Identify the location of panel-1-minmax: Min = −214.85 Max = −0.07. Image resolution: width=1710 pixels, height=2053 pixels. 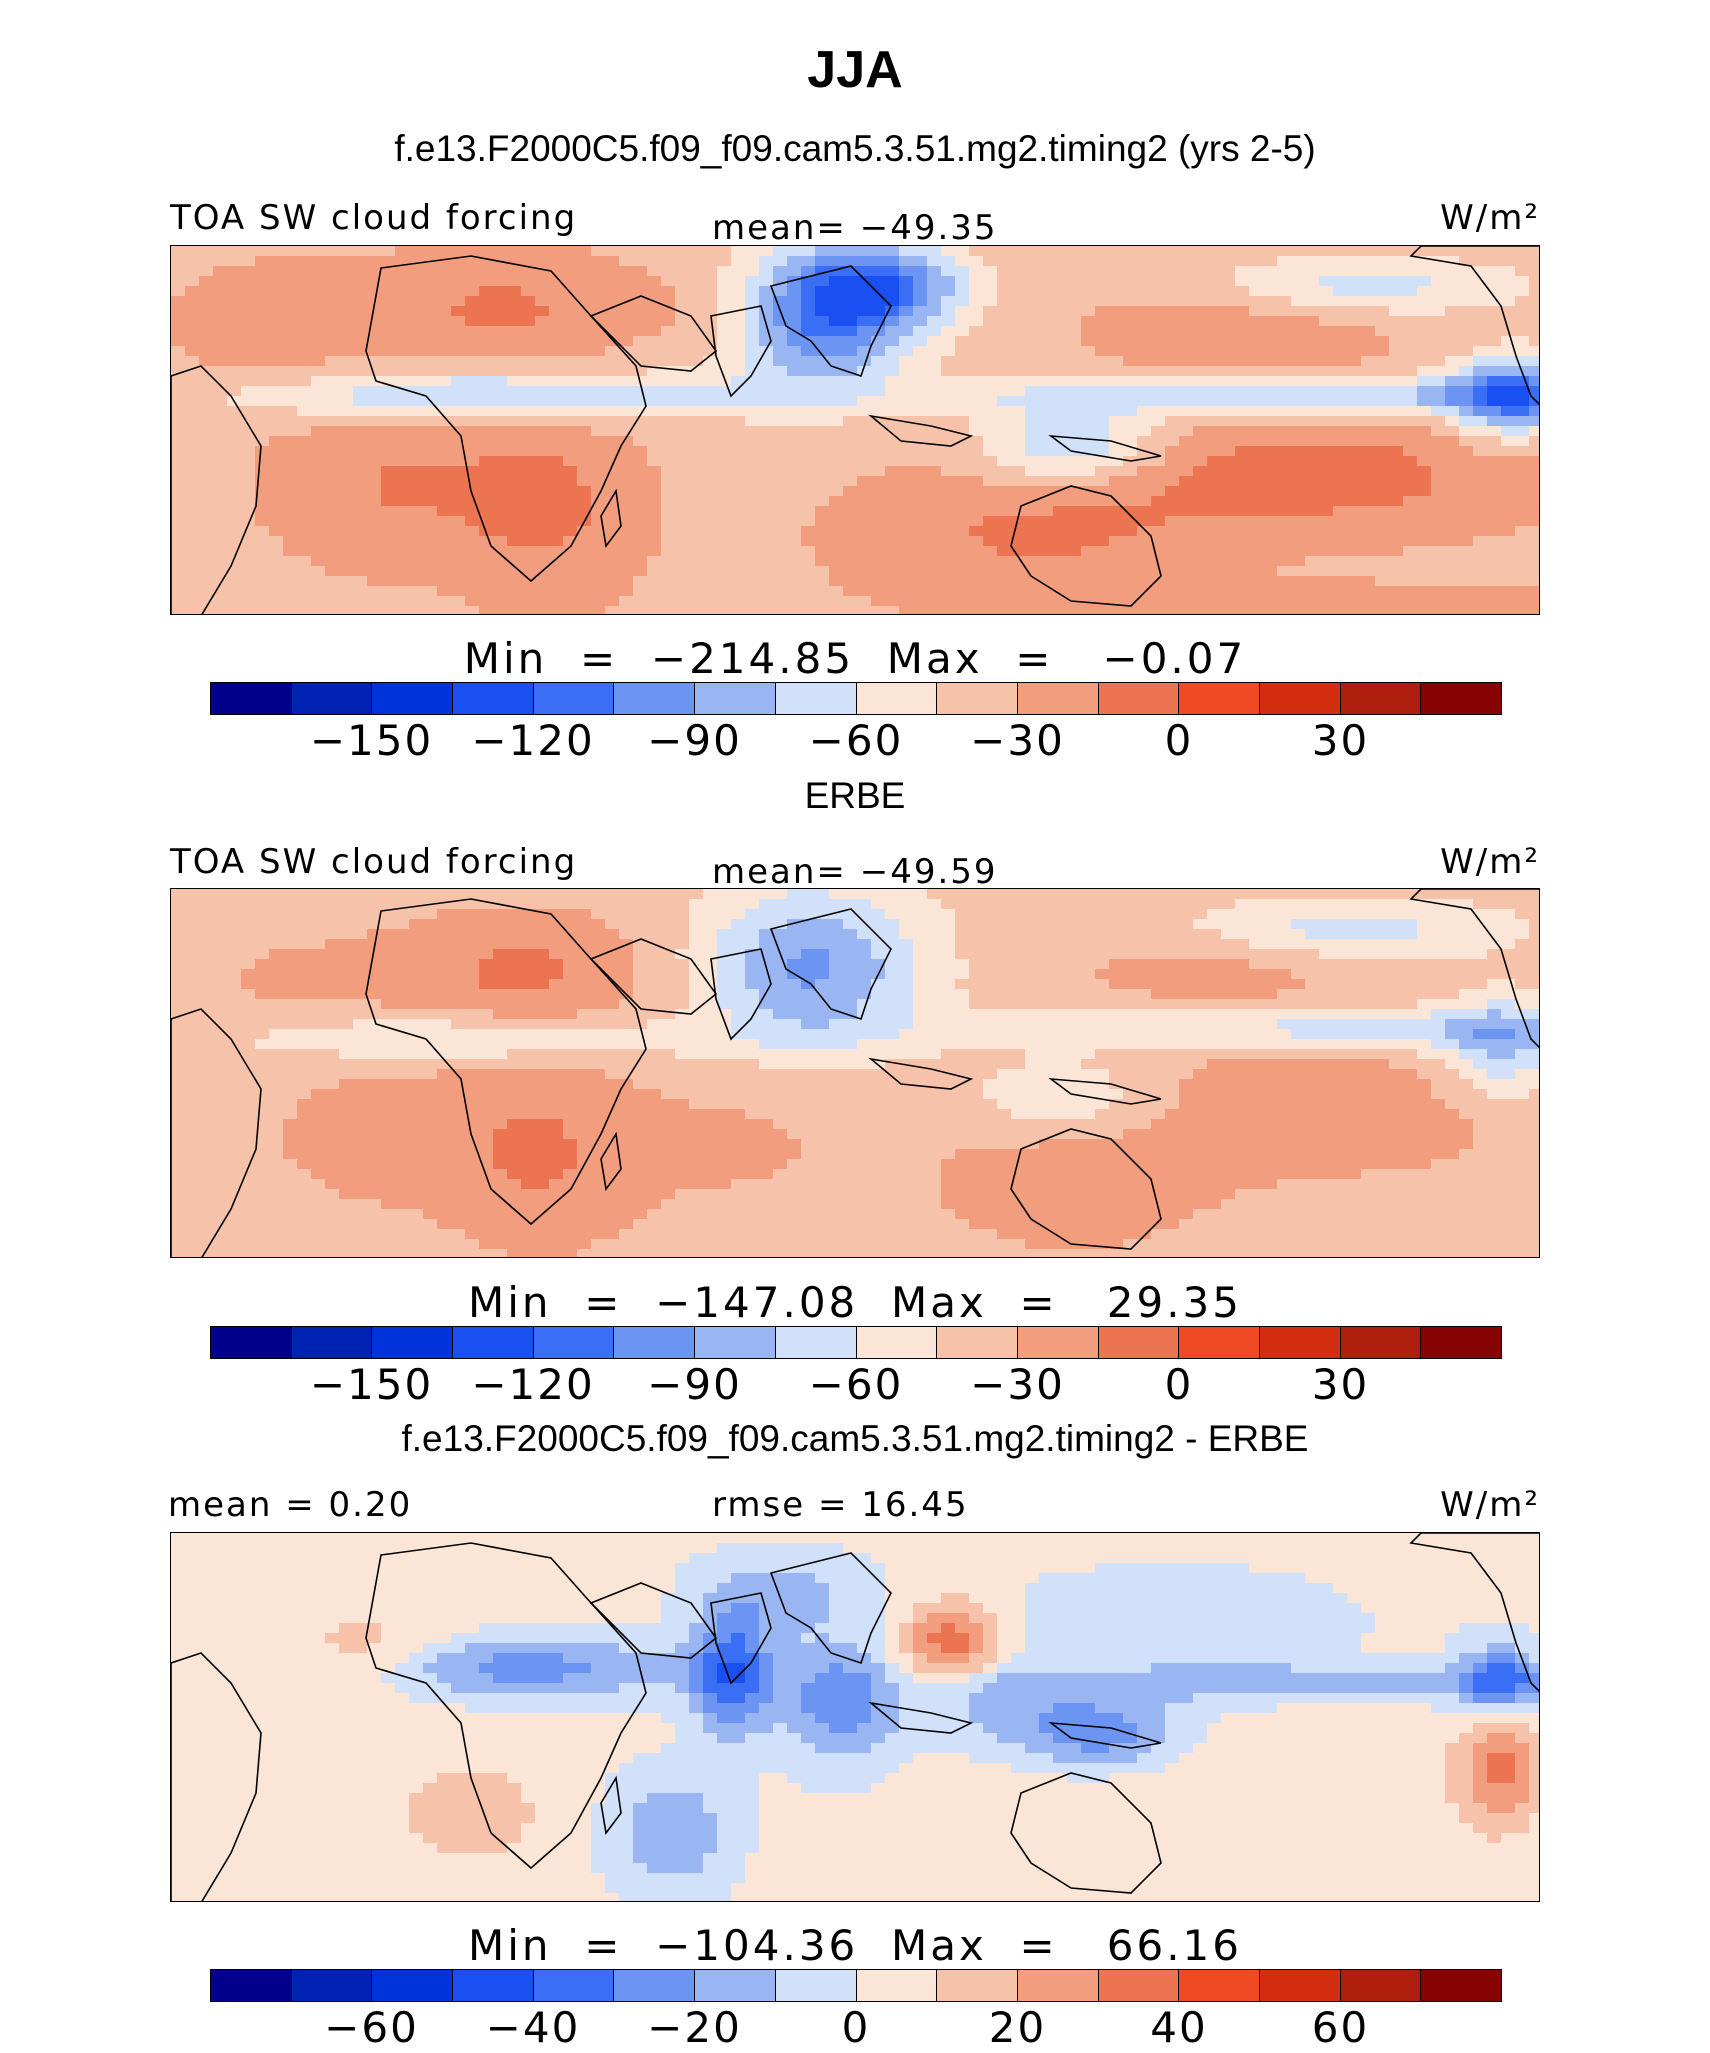
(855, 658).